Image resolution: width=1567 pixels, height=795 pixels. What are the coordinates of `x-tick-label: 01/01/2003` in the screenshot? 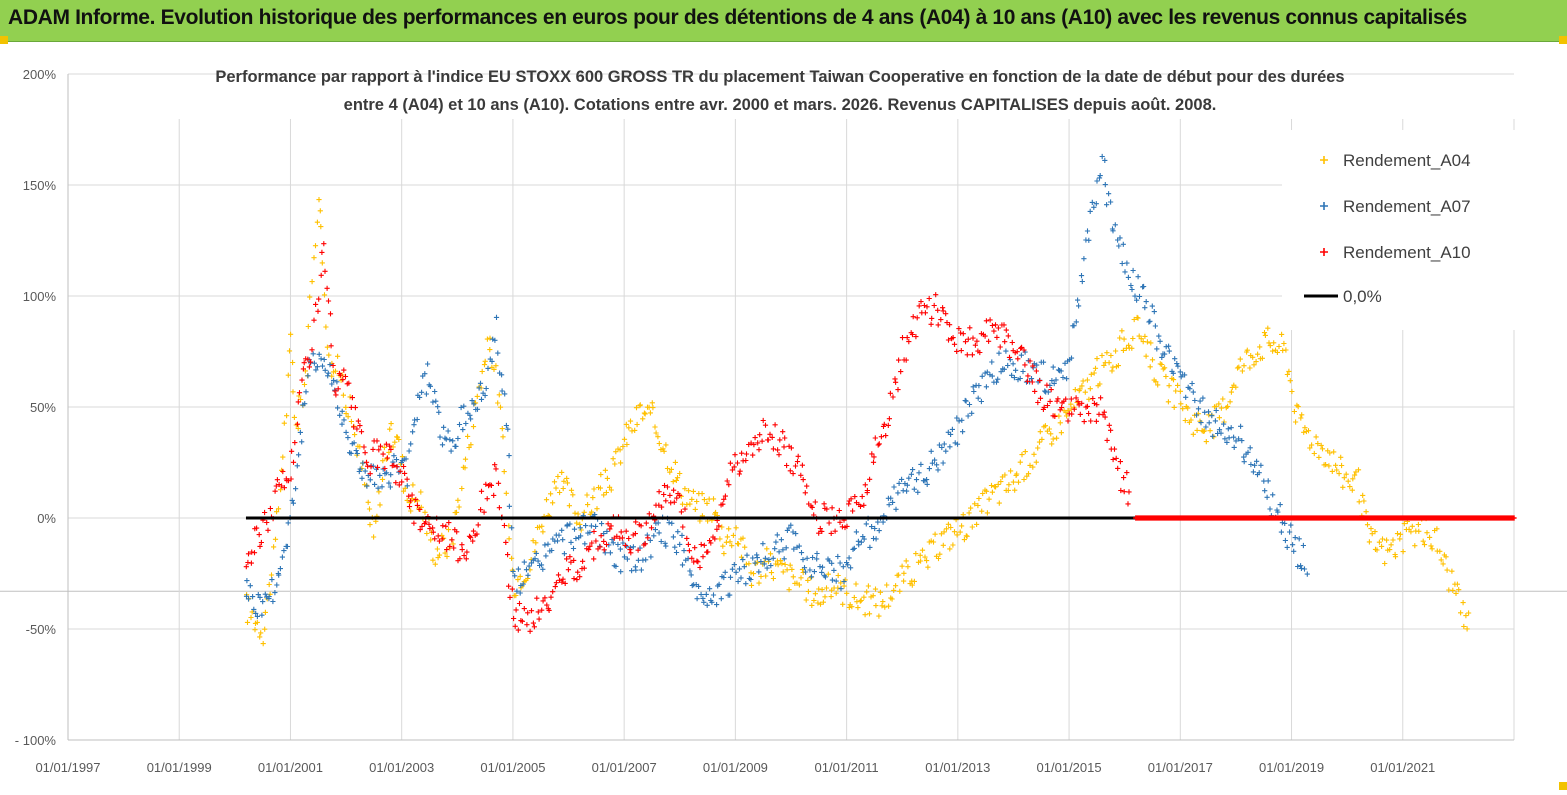 It's located at (401, 767).